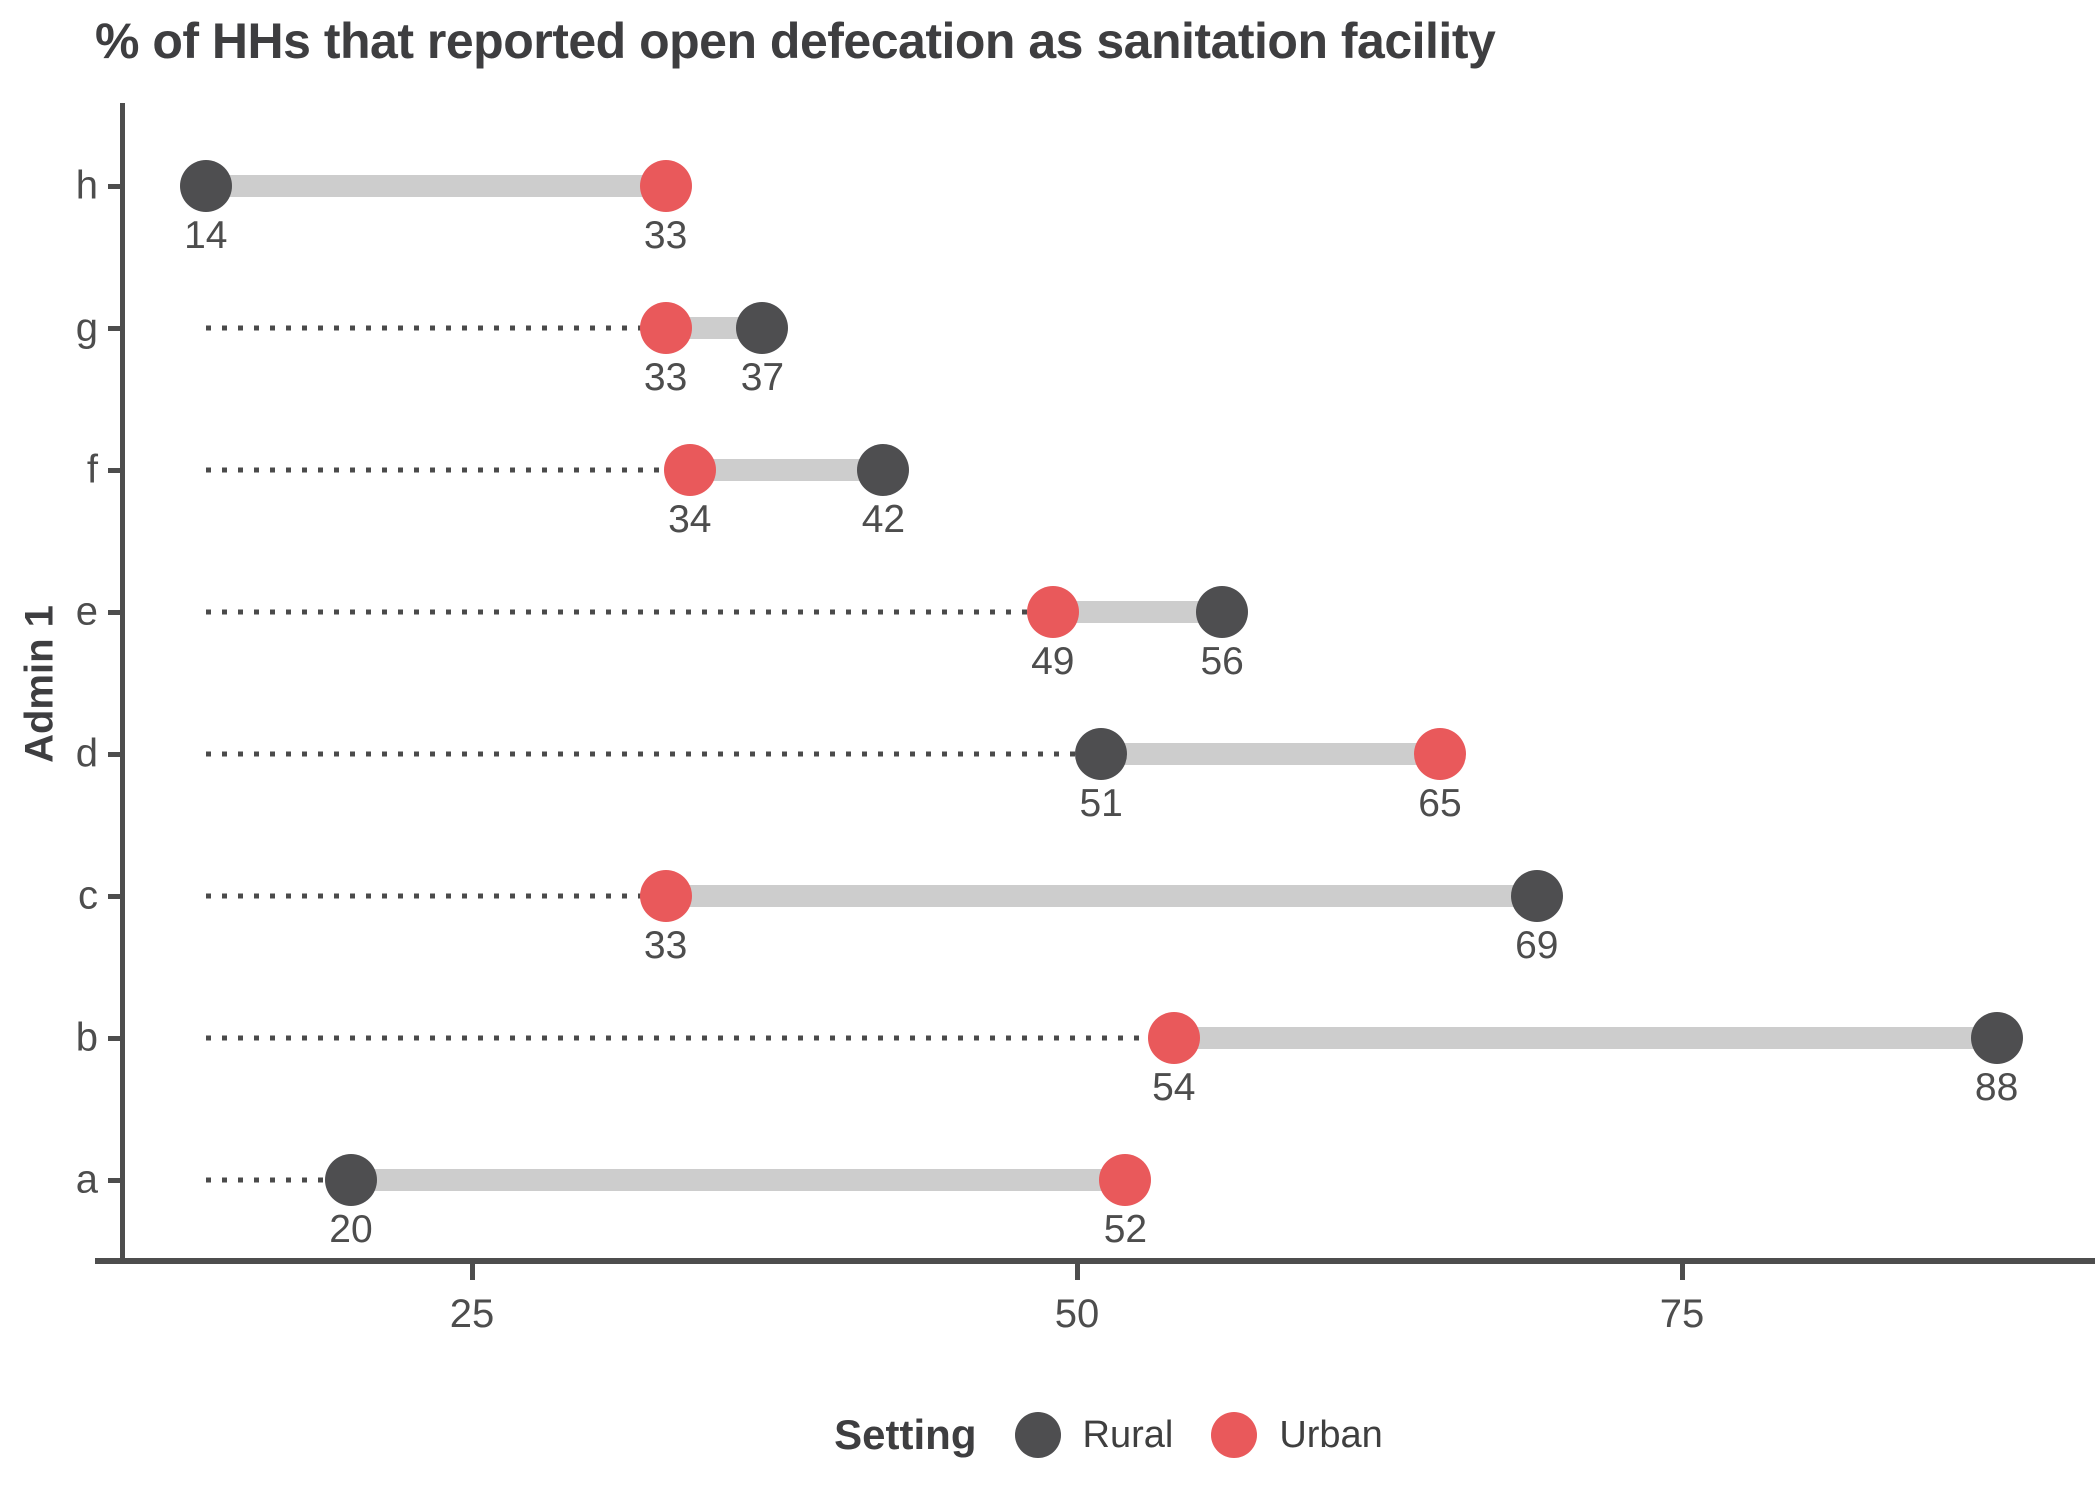 The height and width of the screenshot is (1500, 2100). I want to click on urban-dot-b, so click(1173, 1038).